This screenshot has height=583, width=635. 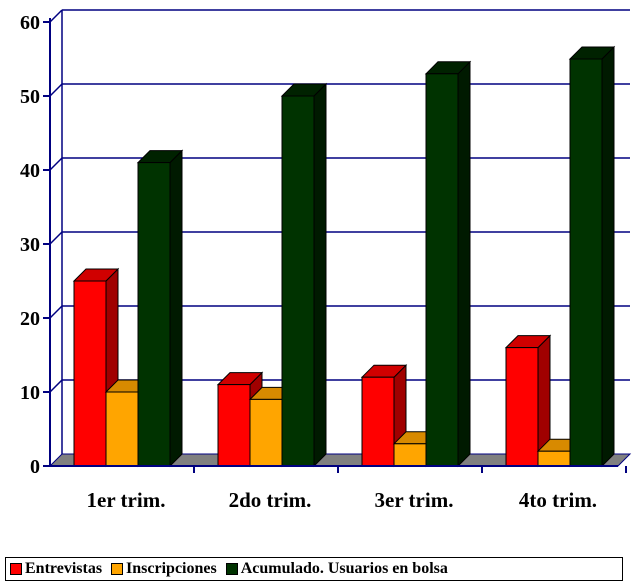 What do you see at coordinates (35, 467) in the screenshot?
I see `y-tick-label-0: 0` at bounding box center [35, 467].